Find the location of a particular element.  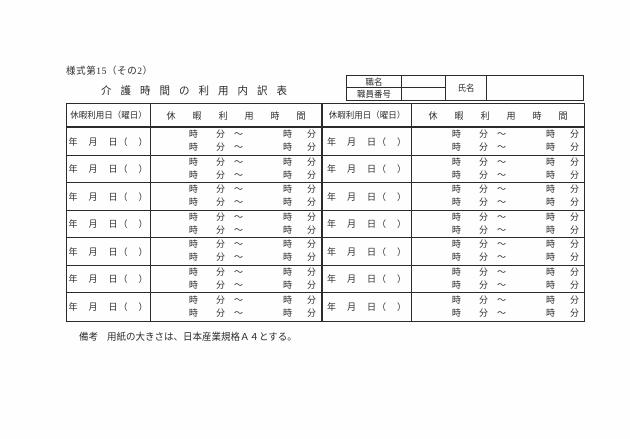

remarks-note: 備考 用紙の大きさは、日本産業規格Ａ４とする。 is located at coordinates (188, 336).